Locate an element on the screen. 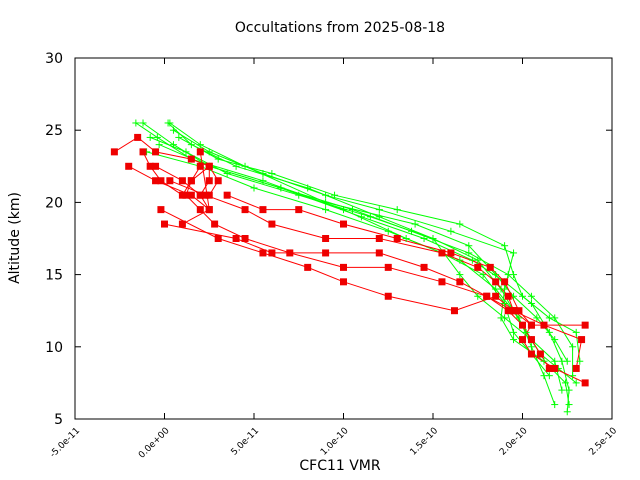 This screenshot has width=640, height=480. y-tick-label: 20 is located at coordinates (54, 203).